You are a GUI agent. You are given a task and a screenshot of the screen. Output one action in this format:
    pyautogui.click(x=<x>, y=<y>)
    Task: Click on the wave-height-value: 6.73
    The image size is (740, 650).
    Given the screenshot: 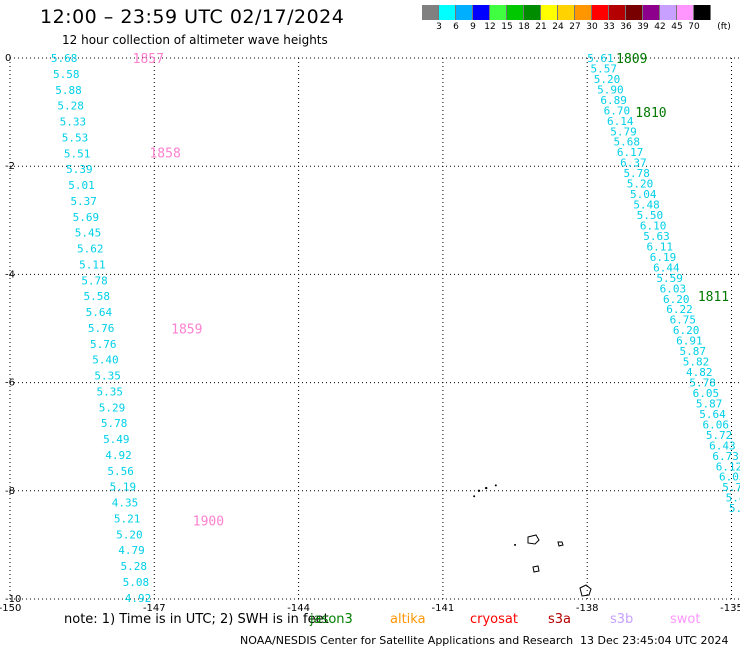 What is the action you would take?
    pyautogui.click(x=725, y=456)
    